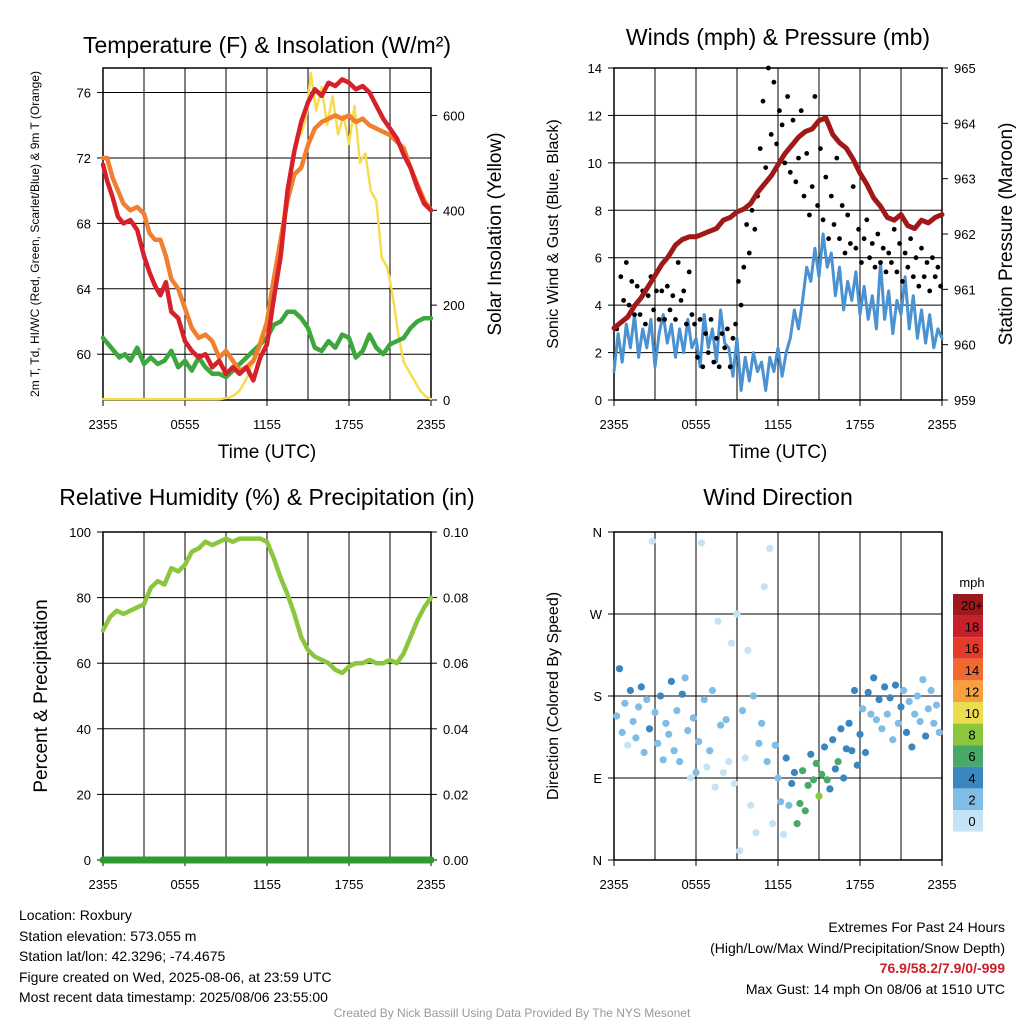  I want to click on y-tick-label: 6, so click(598, 258).